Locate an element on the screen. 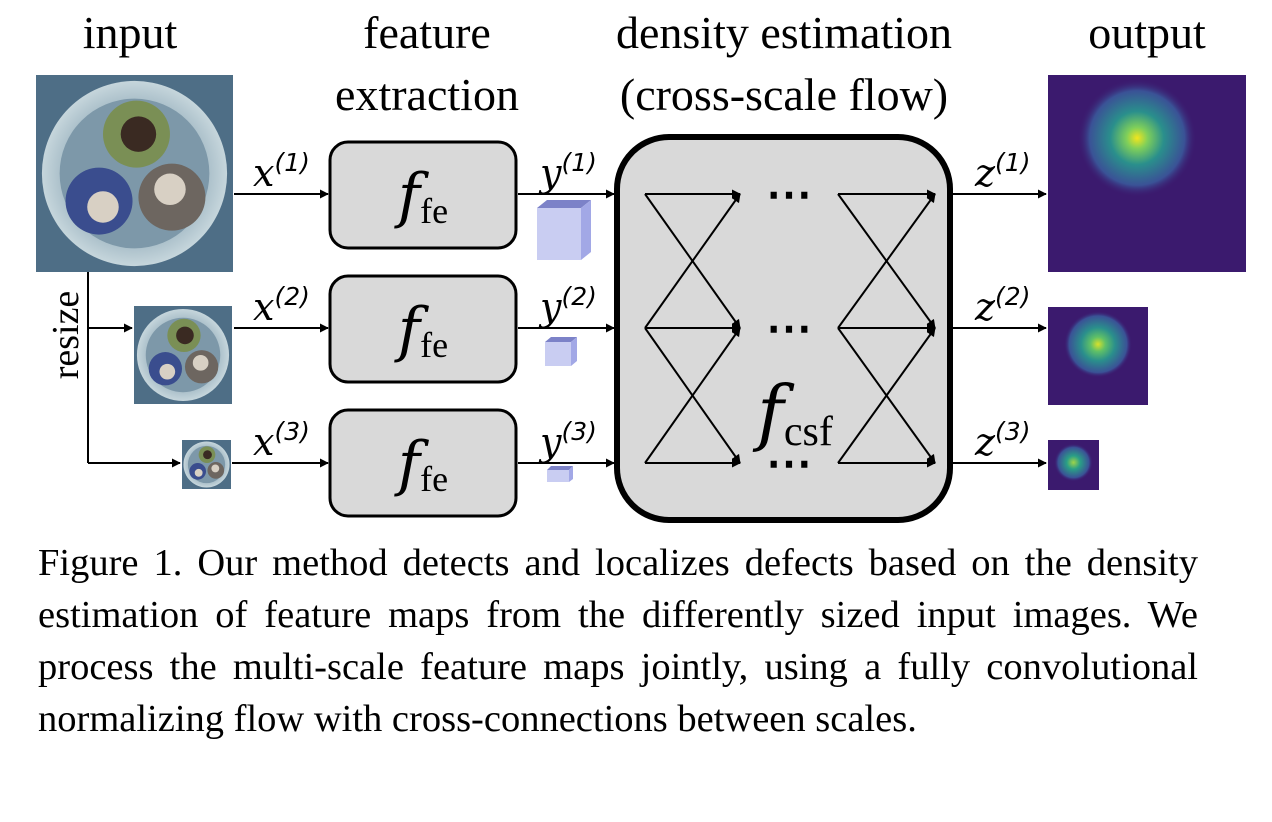 This screenshot has height=822, width=1272. header-cross-scale-flow: (cross-scale flow) is located at coordinates (784, 94).